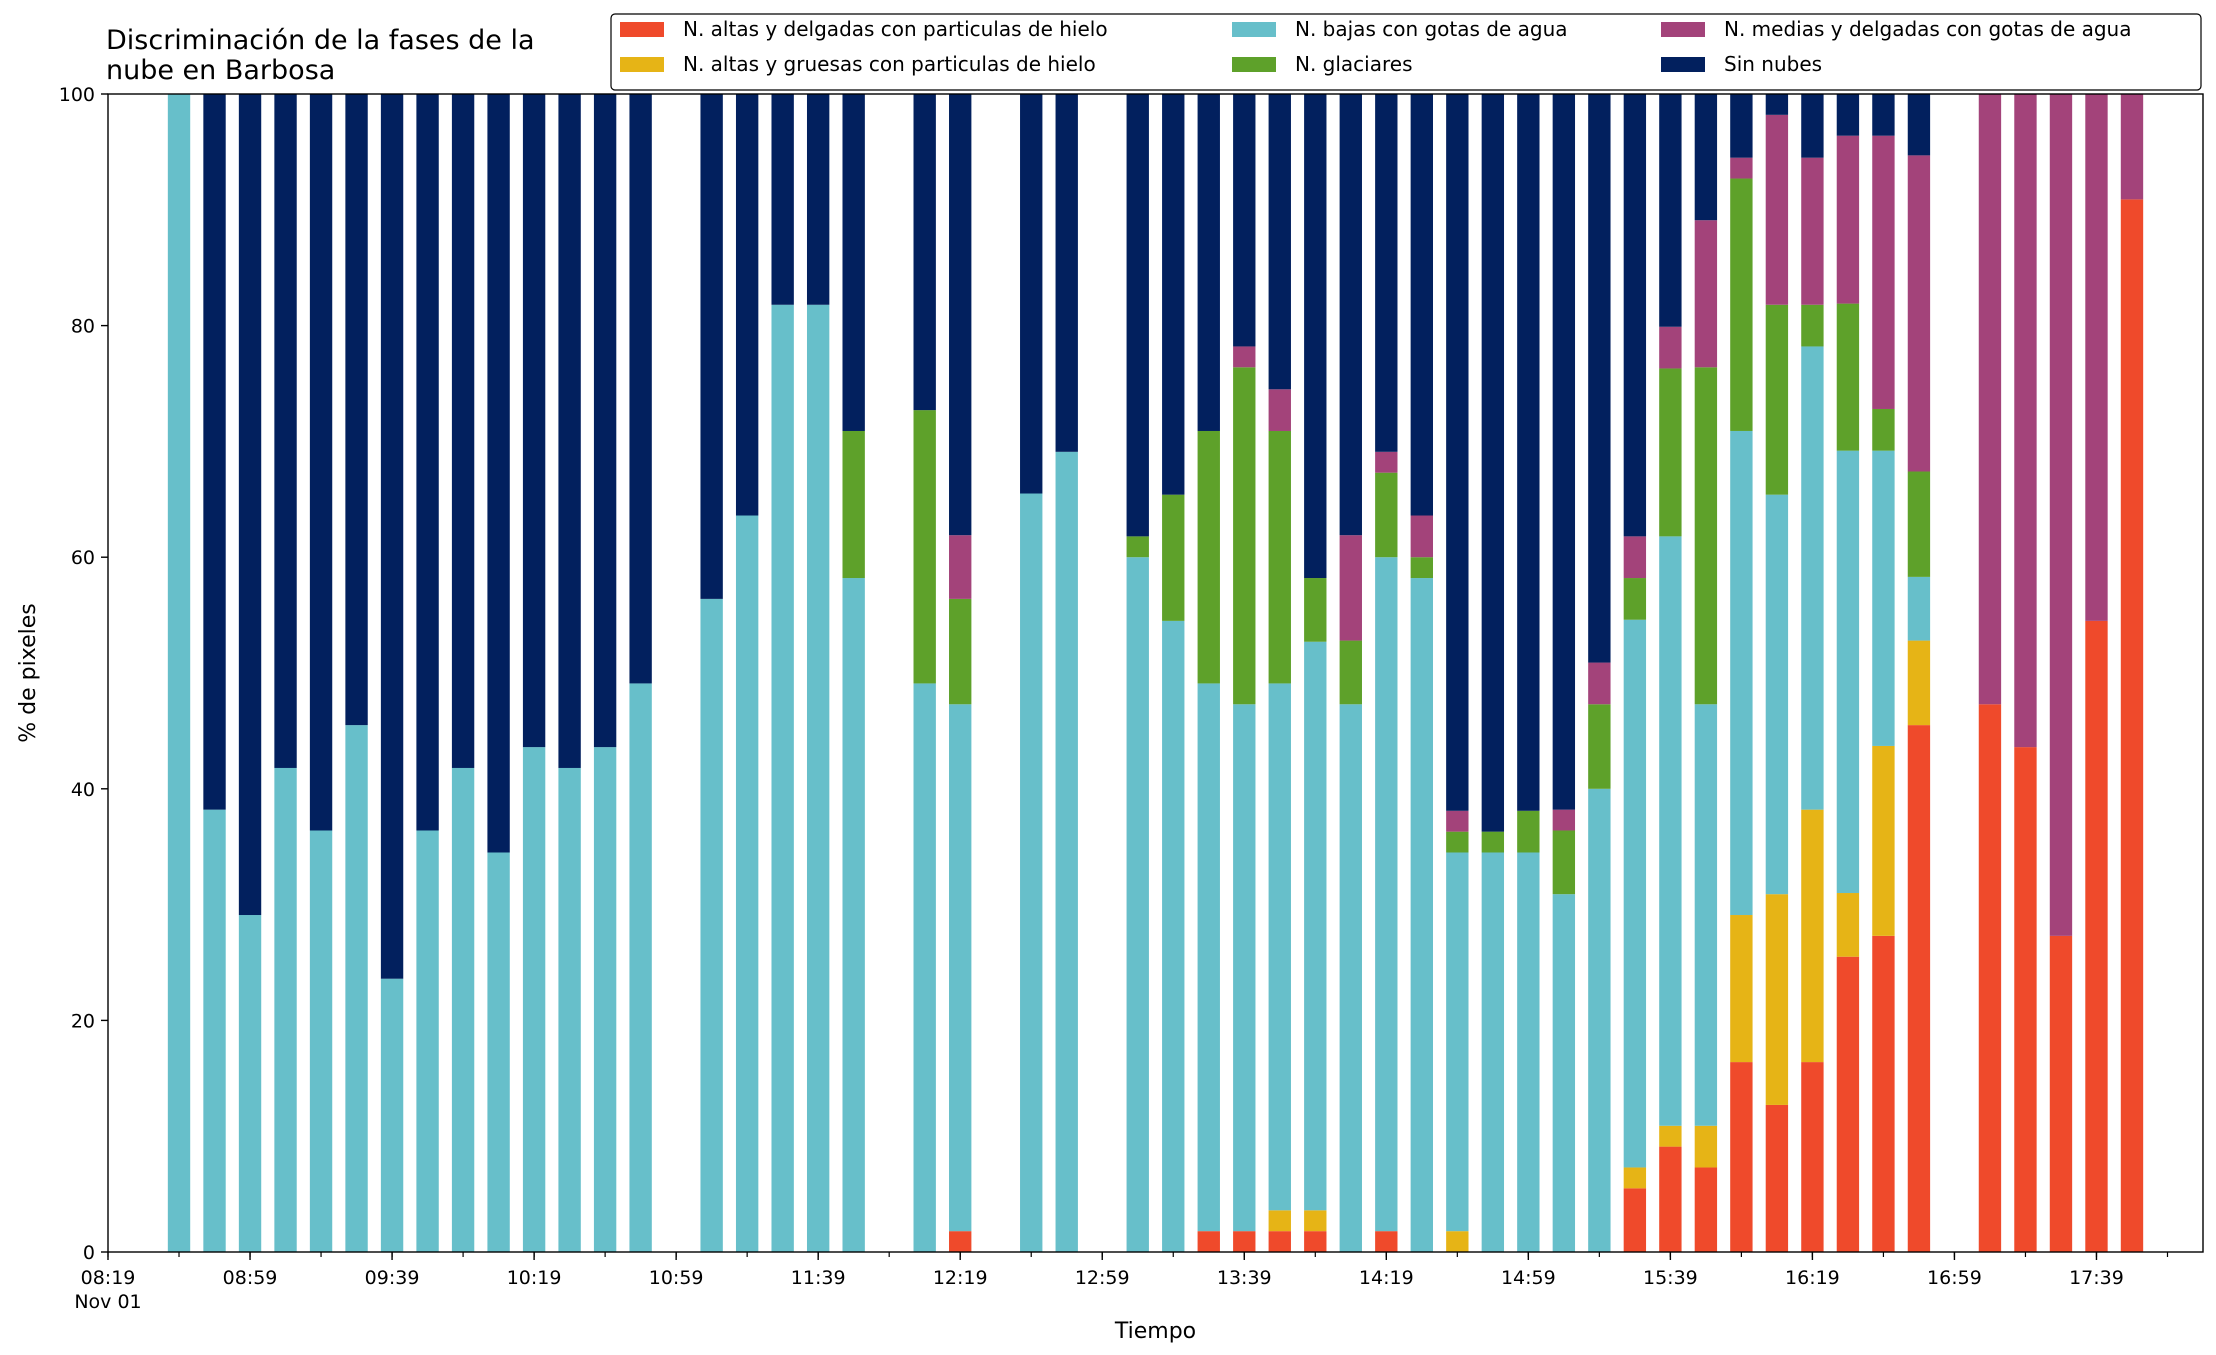 This screenshot has height=1355, width=2216. Describe the element at coordinates (108, 1278) in the screenshot. I see `x-tick-label: 08:19` at that location.